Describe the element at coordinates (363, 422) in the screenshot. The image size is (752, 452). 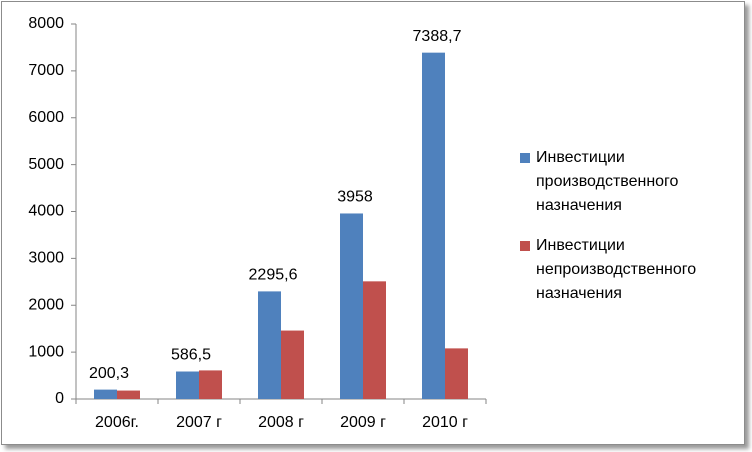
I see `x-tick-label: 2009 г` at that location.